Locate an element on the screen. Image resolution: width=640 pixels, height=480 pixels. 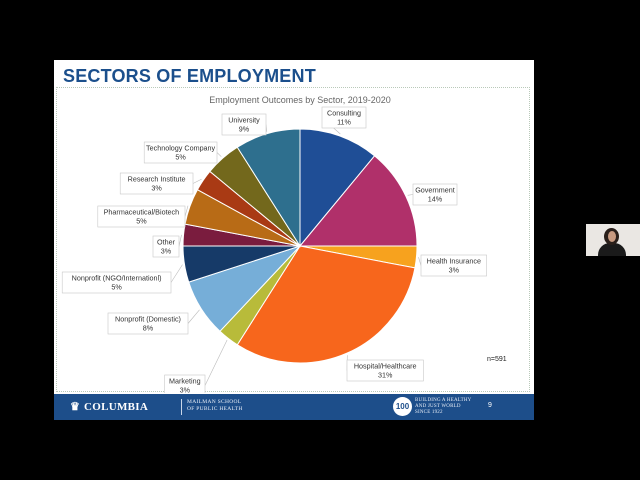
slice-callout: Nonprofit (Domestic)8% is located at coordinates (153, 322).